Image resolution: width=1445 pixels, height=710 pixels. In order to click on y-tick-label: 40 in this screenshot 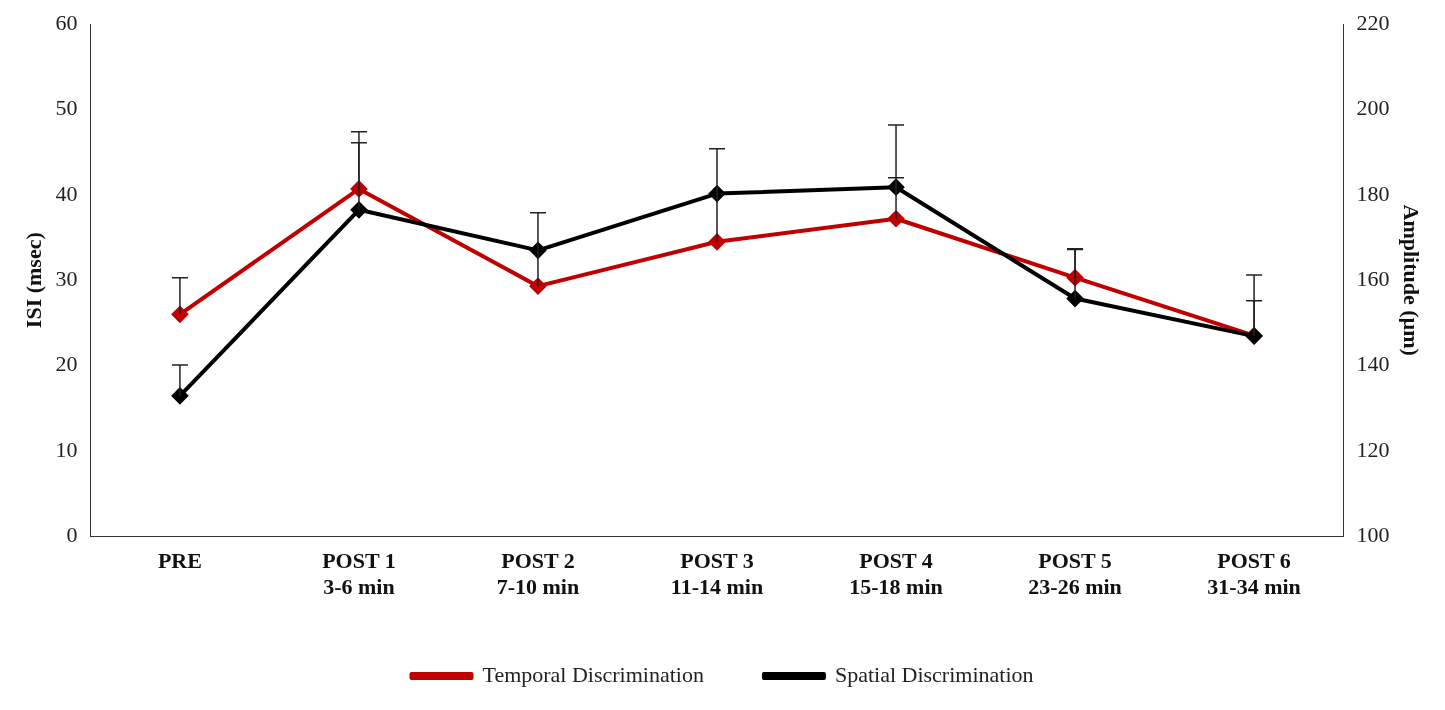, I will do `click(66, 193)`.